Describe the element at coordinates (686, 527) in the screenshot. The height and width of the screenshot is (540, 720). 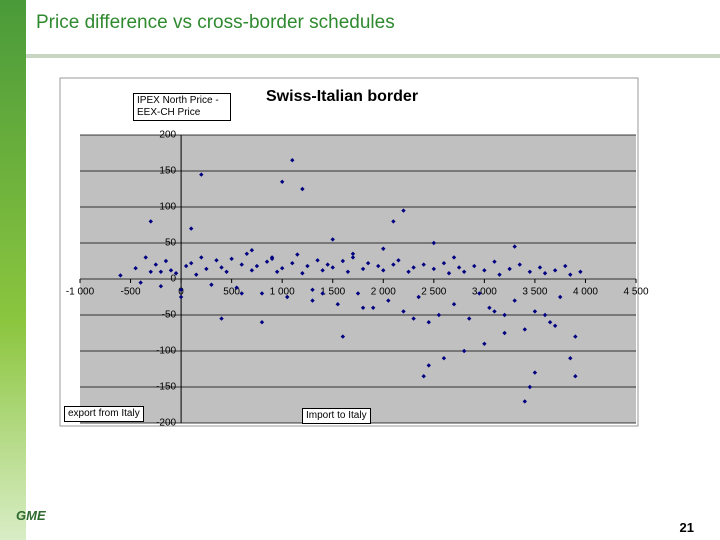
I see `page-number: 21` at that location.